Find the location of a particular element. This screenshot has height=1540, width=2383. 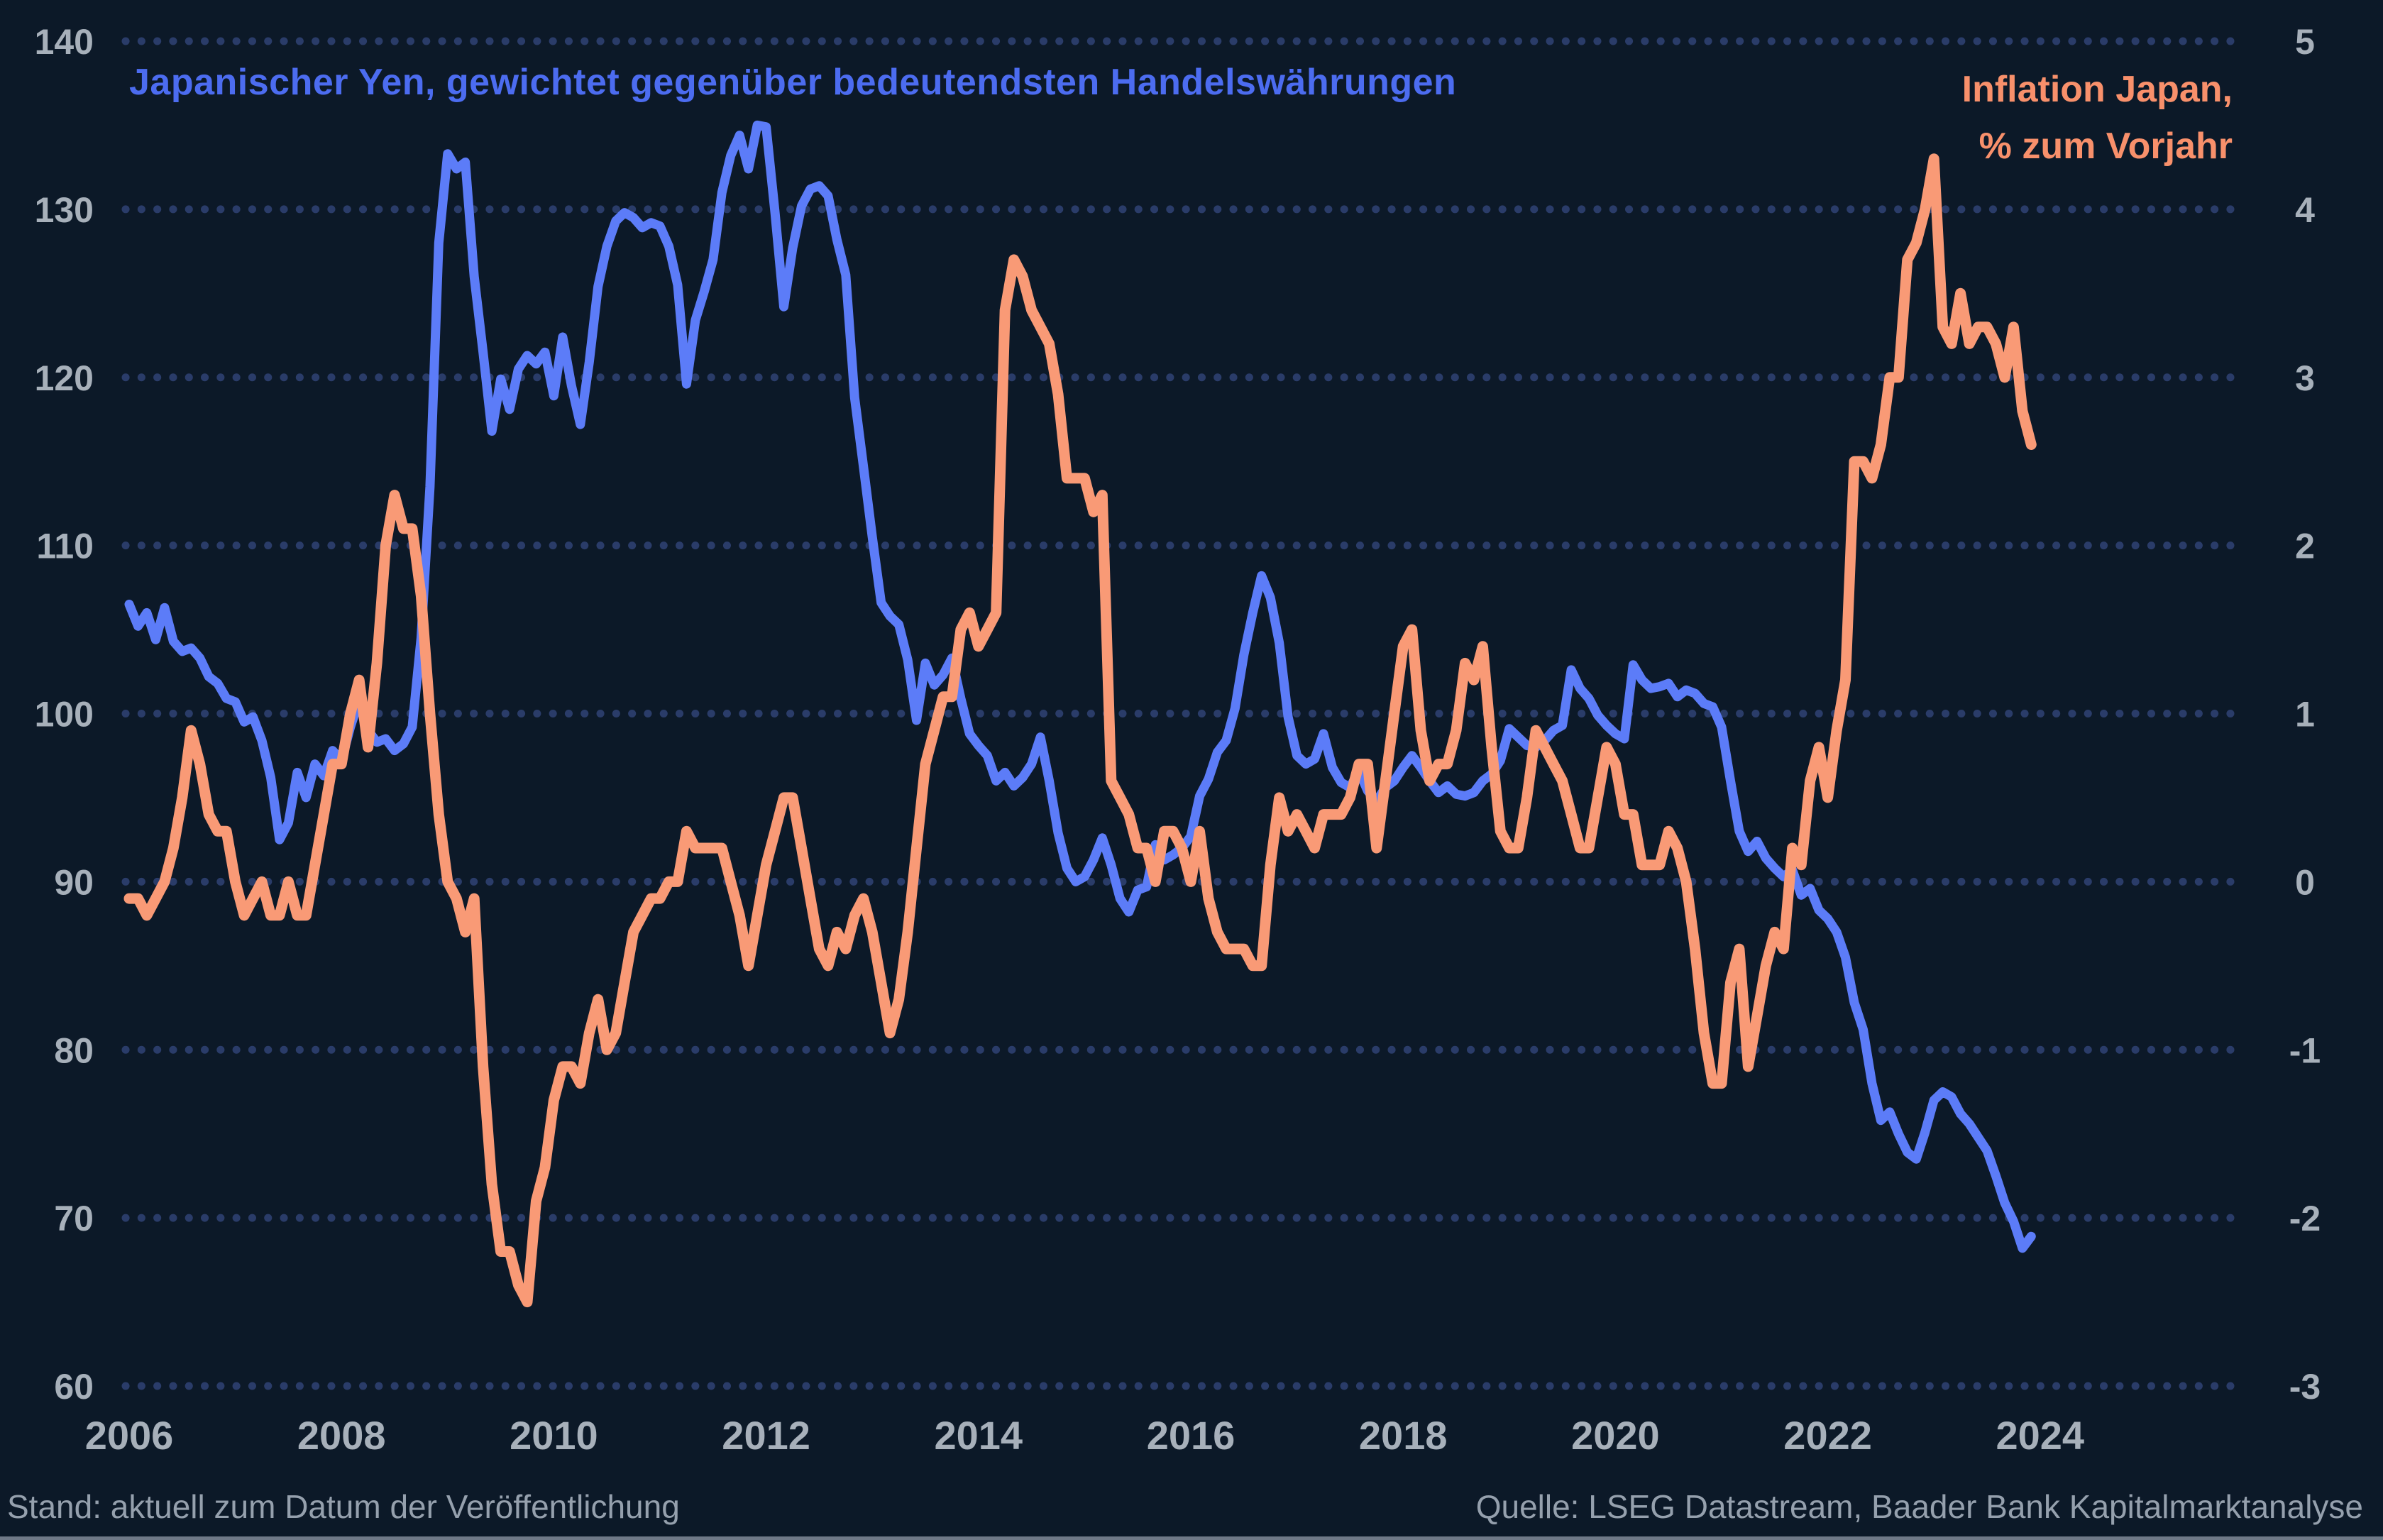

right-axis-tick--1: -1 is located at coordinates (2305, 1050).